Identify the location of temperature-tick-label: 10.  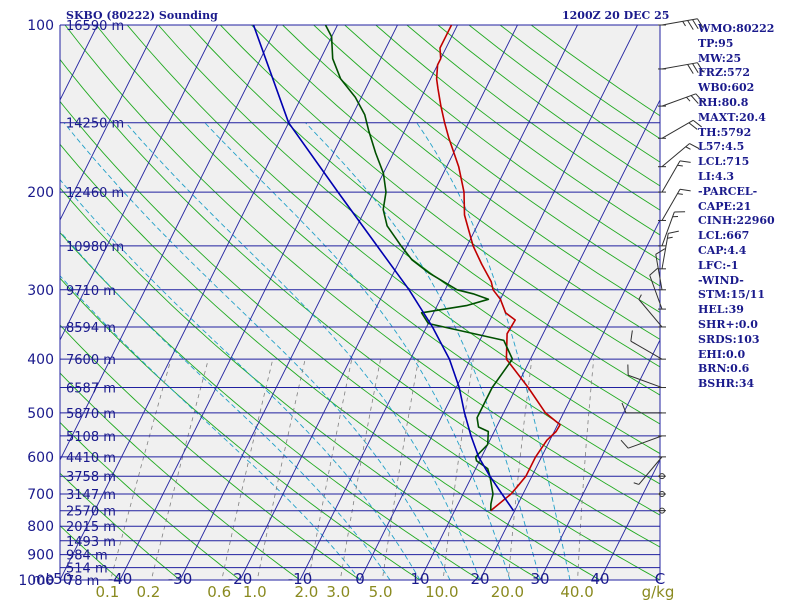
(419, 579).